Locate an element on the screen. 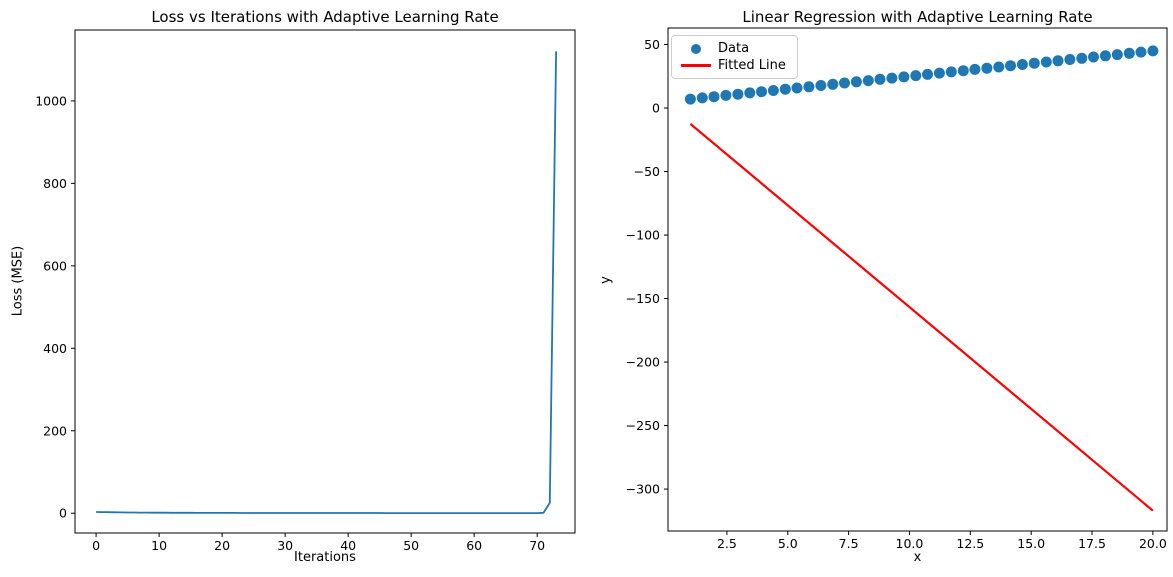 This screenshot has height=577, width=1173. svg-text: 10.0 is located at coordinates (910, 543).